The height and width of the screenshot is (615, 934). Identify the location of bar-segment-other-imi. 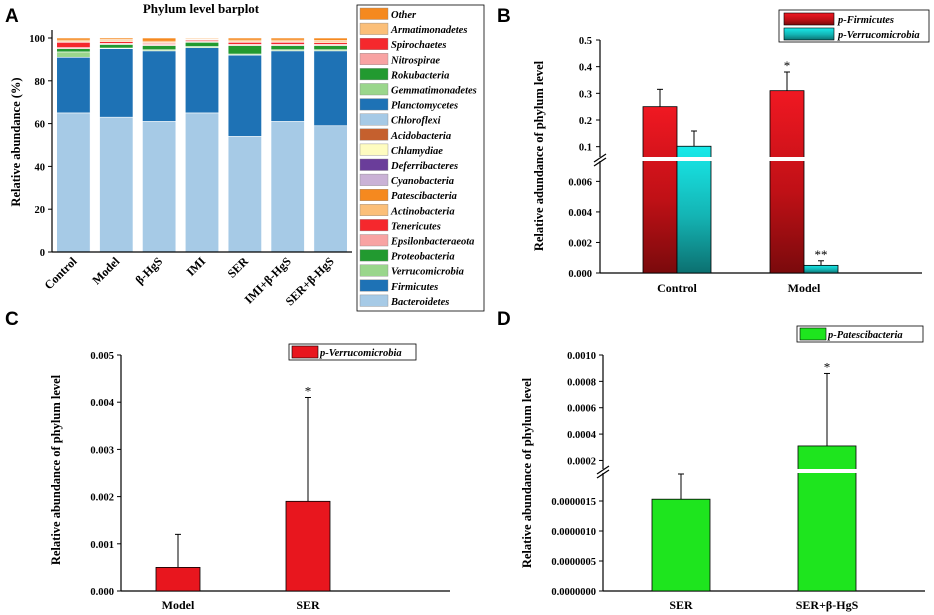
(202, 38).